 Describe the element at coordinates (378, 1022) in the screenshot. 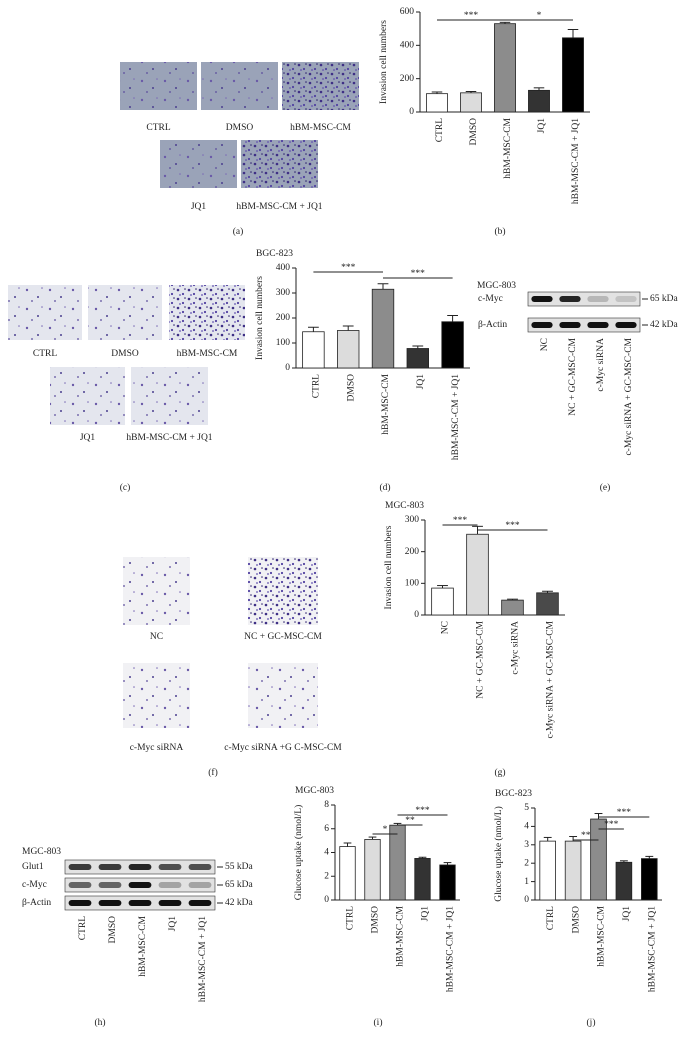

I see `panel-label: (i)` at that location.